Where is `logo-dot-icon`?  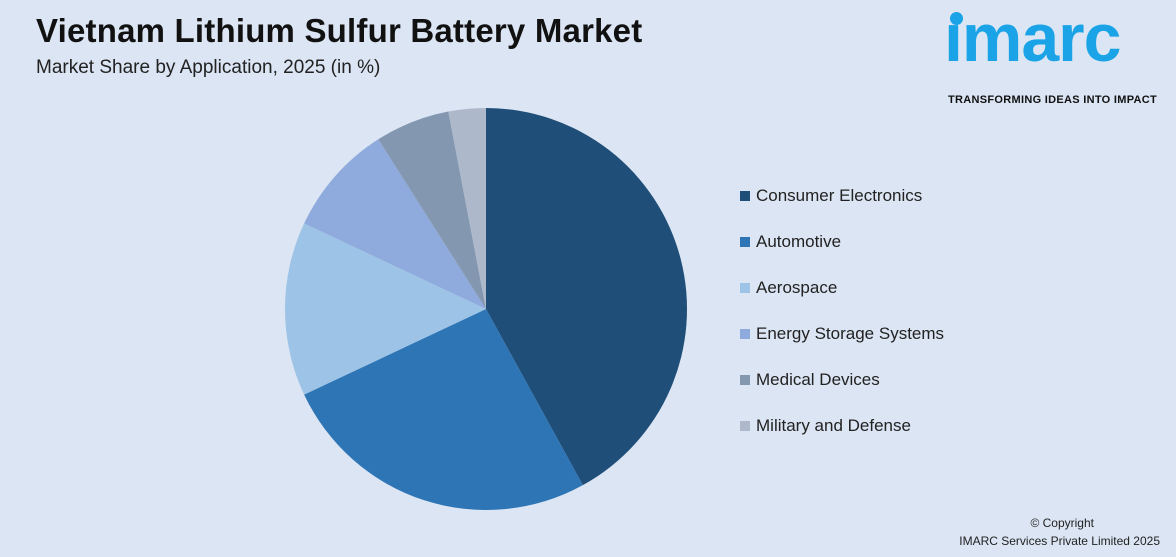 logo-dot-icon is located at coordinates (956, 18).